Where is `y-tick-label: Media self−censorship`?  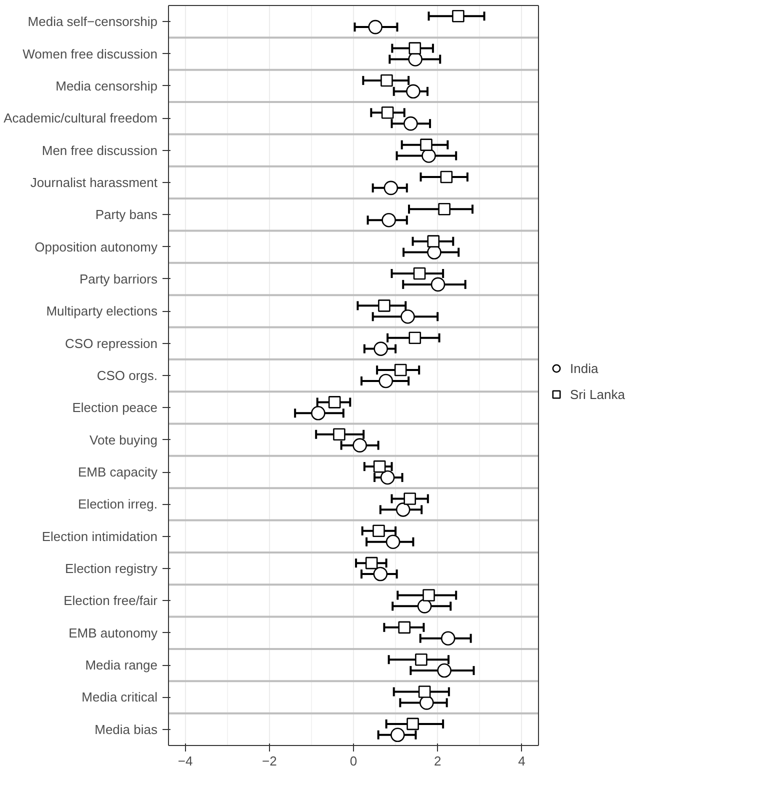 y-tick-label: Media self−censorship is located at coordinates (93, 22).